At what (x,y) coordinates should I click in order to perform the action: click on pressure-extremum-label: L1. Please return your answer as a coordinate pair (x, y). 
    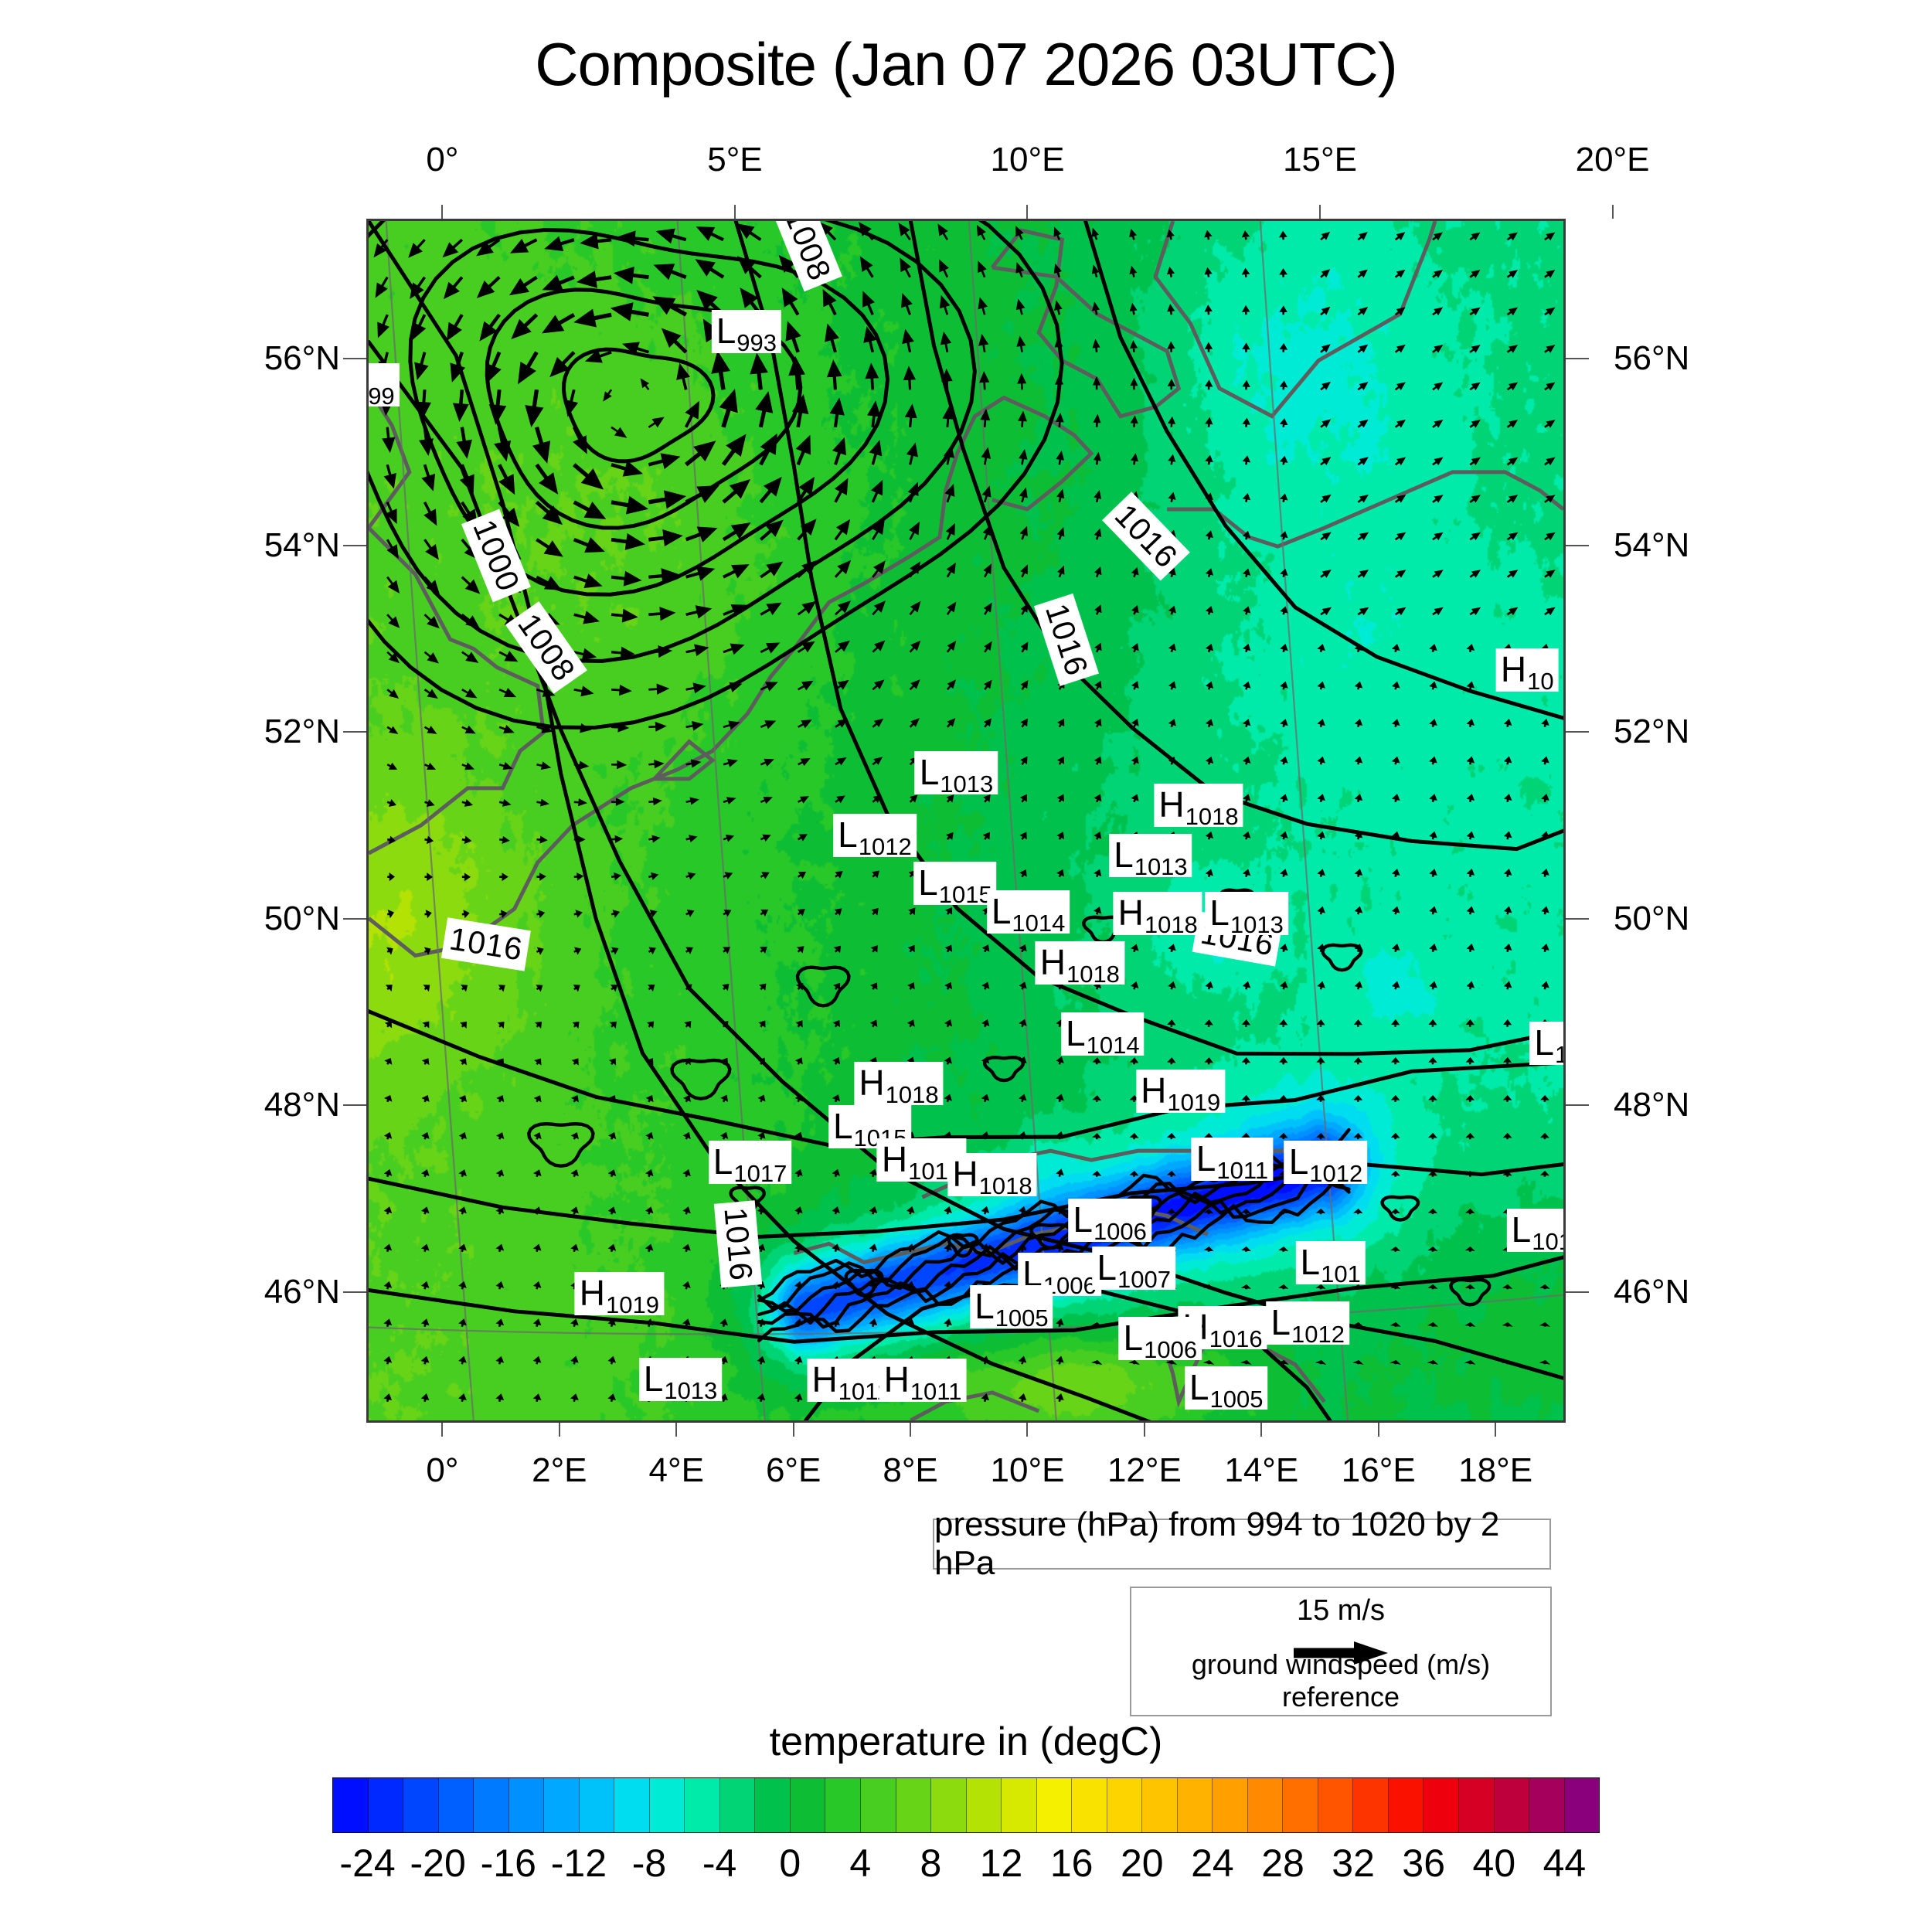
    Looking at the image, I should click on (1546, 1044).